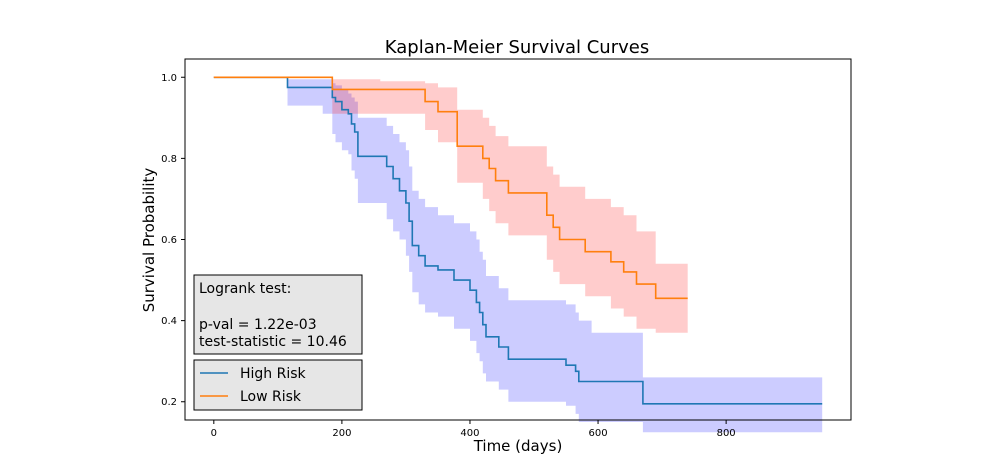  Describe the element at coordinates (469, 433) in the screenshot. I see `x-tick-label: 400` at that location.